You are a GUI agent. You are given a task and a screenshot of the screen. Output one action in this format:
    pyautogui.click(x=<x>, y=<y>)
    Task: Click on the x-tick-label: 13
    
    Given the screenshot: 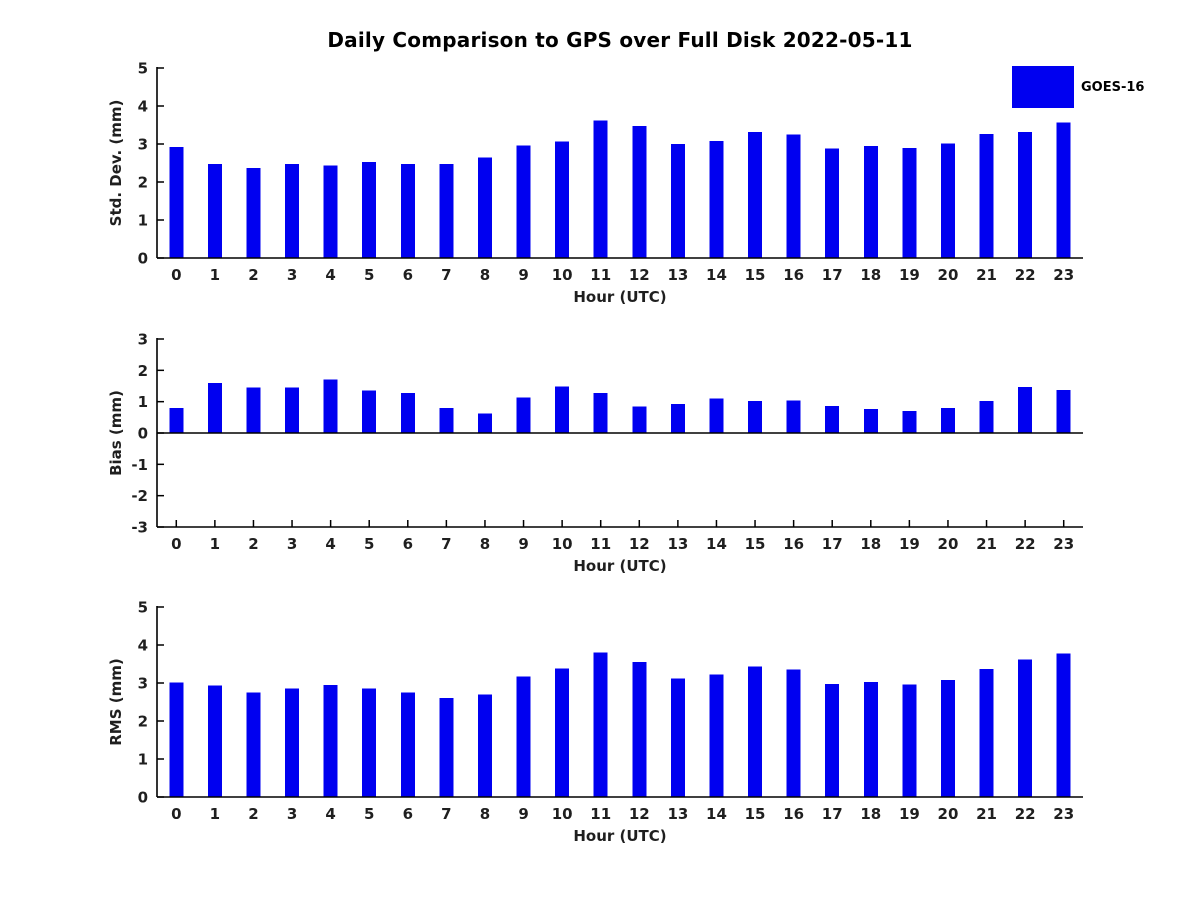 What is the action you would take?
    pyautogui.click(x=677, y=275)
    